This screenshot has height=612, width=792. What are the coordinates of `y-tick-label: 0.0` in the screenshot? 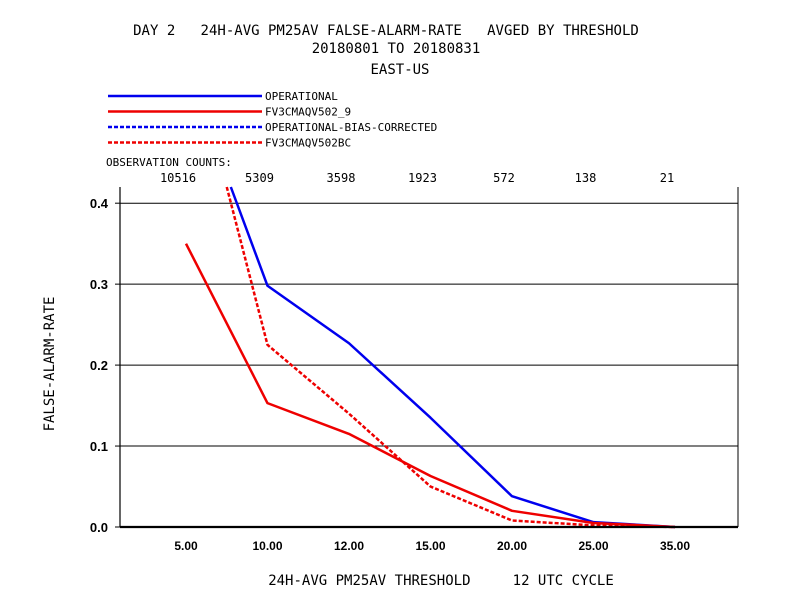 It's located at (99, 527).